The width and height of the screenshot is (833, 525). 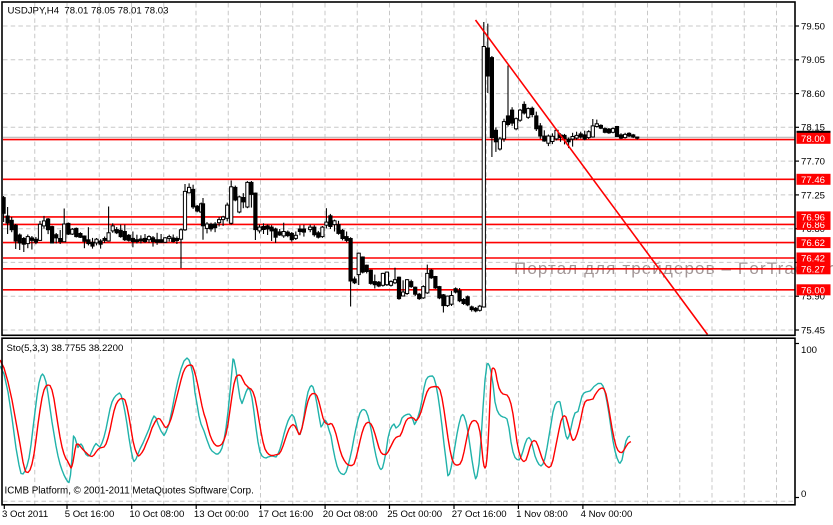 What do you see at coordinates (813, 94) in the screenshot?
I see `svg-text: 78.60` at bounding box center [813, 94].